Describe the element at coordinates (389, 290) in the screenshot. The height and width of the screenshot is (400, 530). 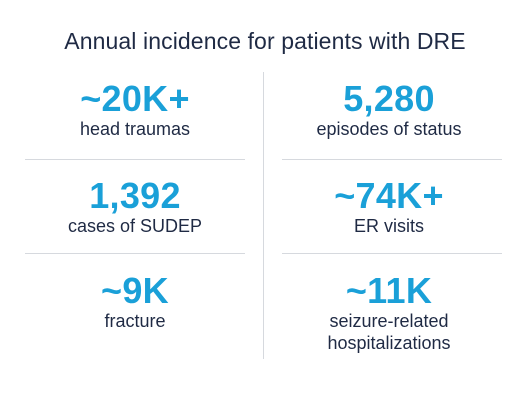
I see `stat-value: ~11K` at that location.